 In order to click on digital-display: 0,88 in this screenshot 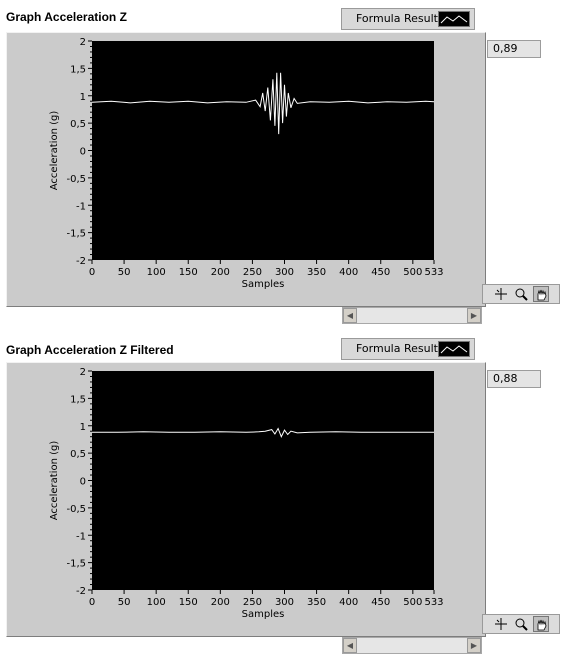, I will do `click(514, 379)`.